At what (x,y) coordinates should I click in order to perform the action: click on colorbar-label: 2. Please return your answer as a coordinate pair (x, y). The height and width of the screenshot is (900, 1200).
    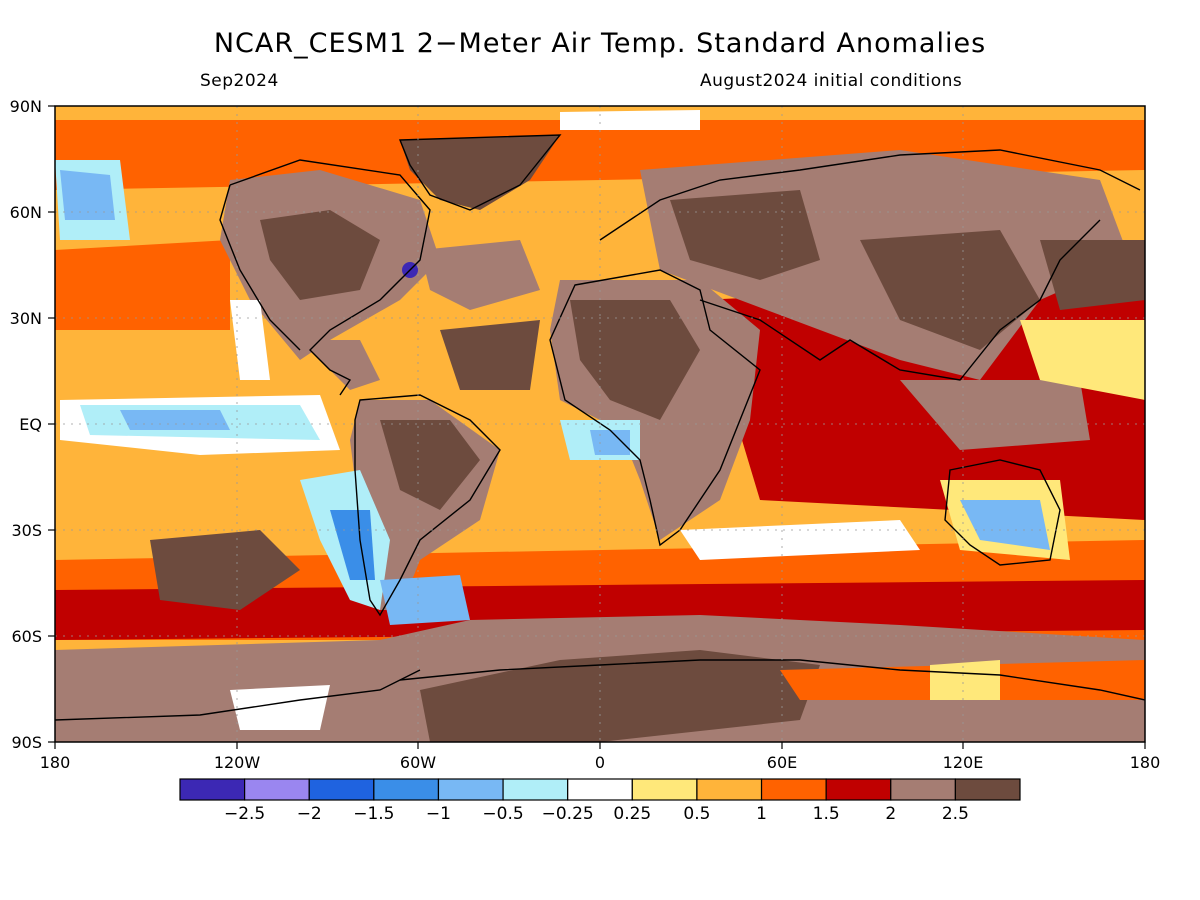
    Looking at the image, I should click on (890, 814).